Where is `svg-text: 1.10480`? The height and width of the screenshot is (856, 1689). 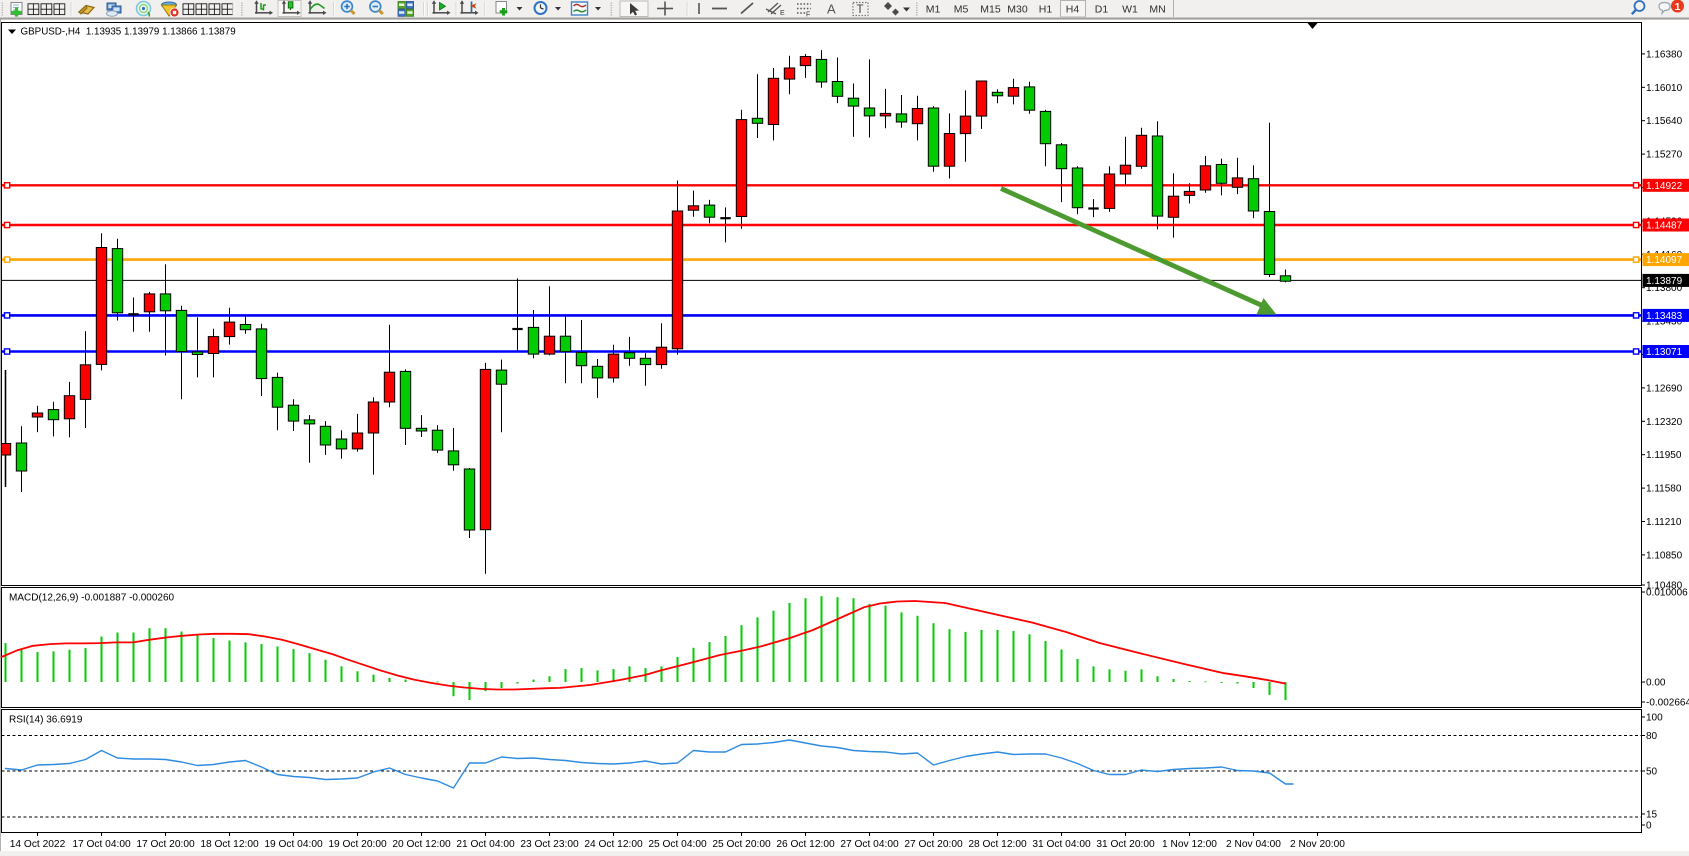 svg-text: 1.10480 is located at coordinates (1664, 586).